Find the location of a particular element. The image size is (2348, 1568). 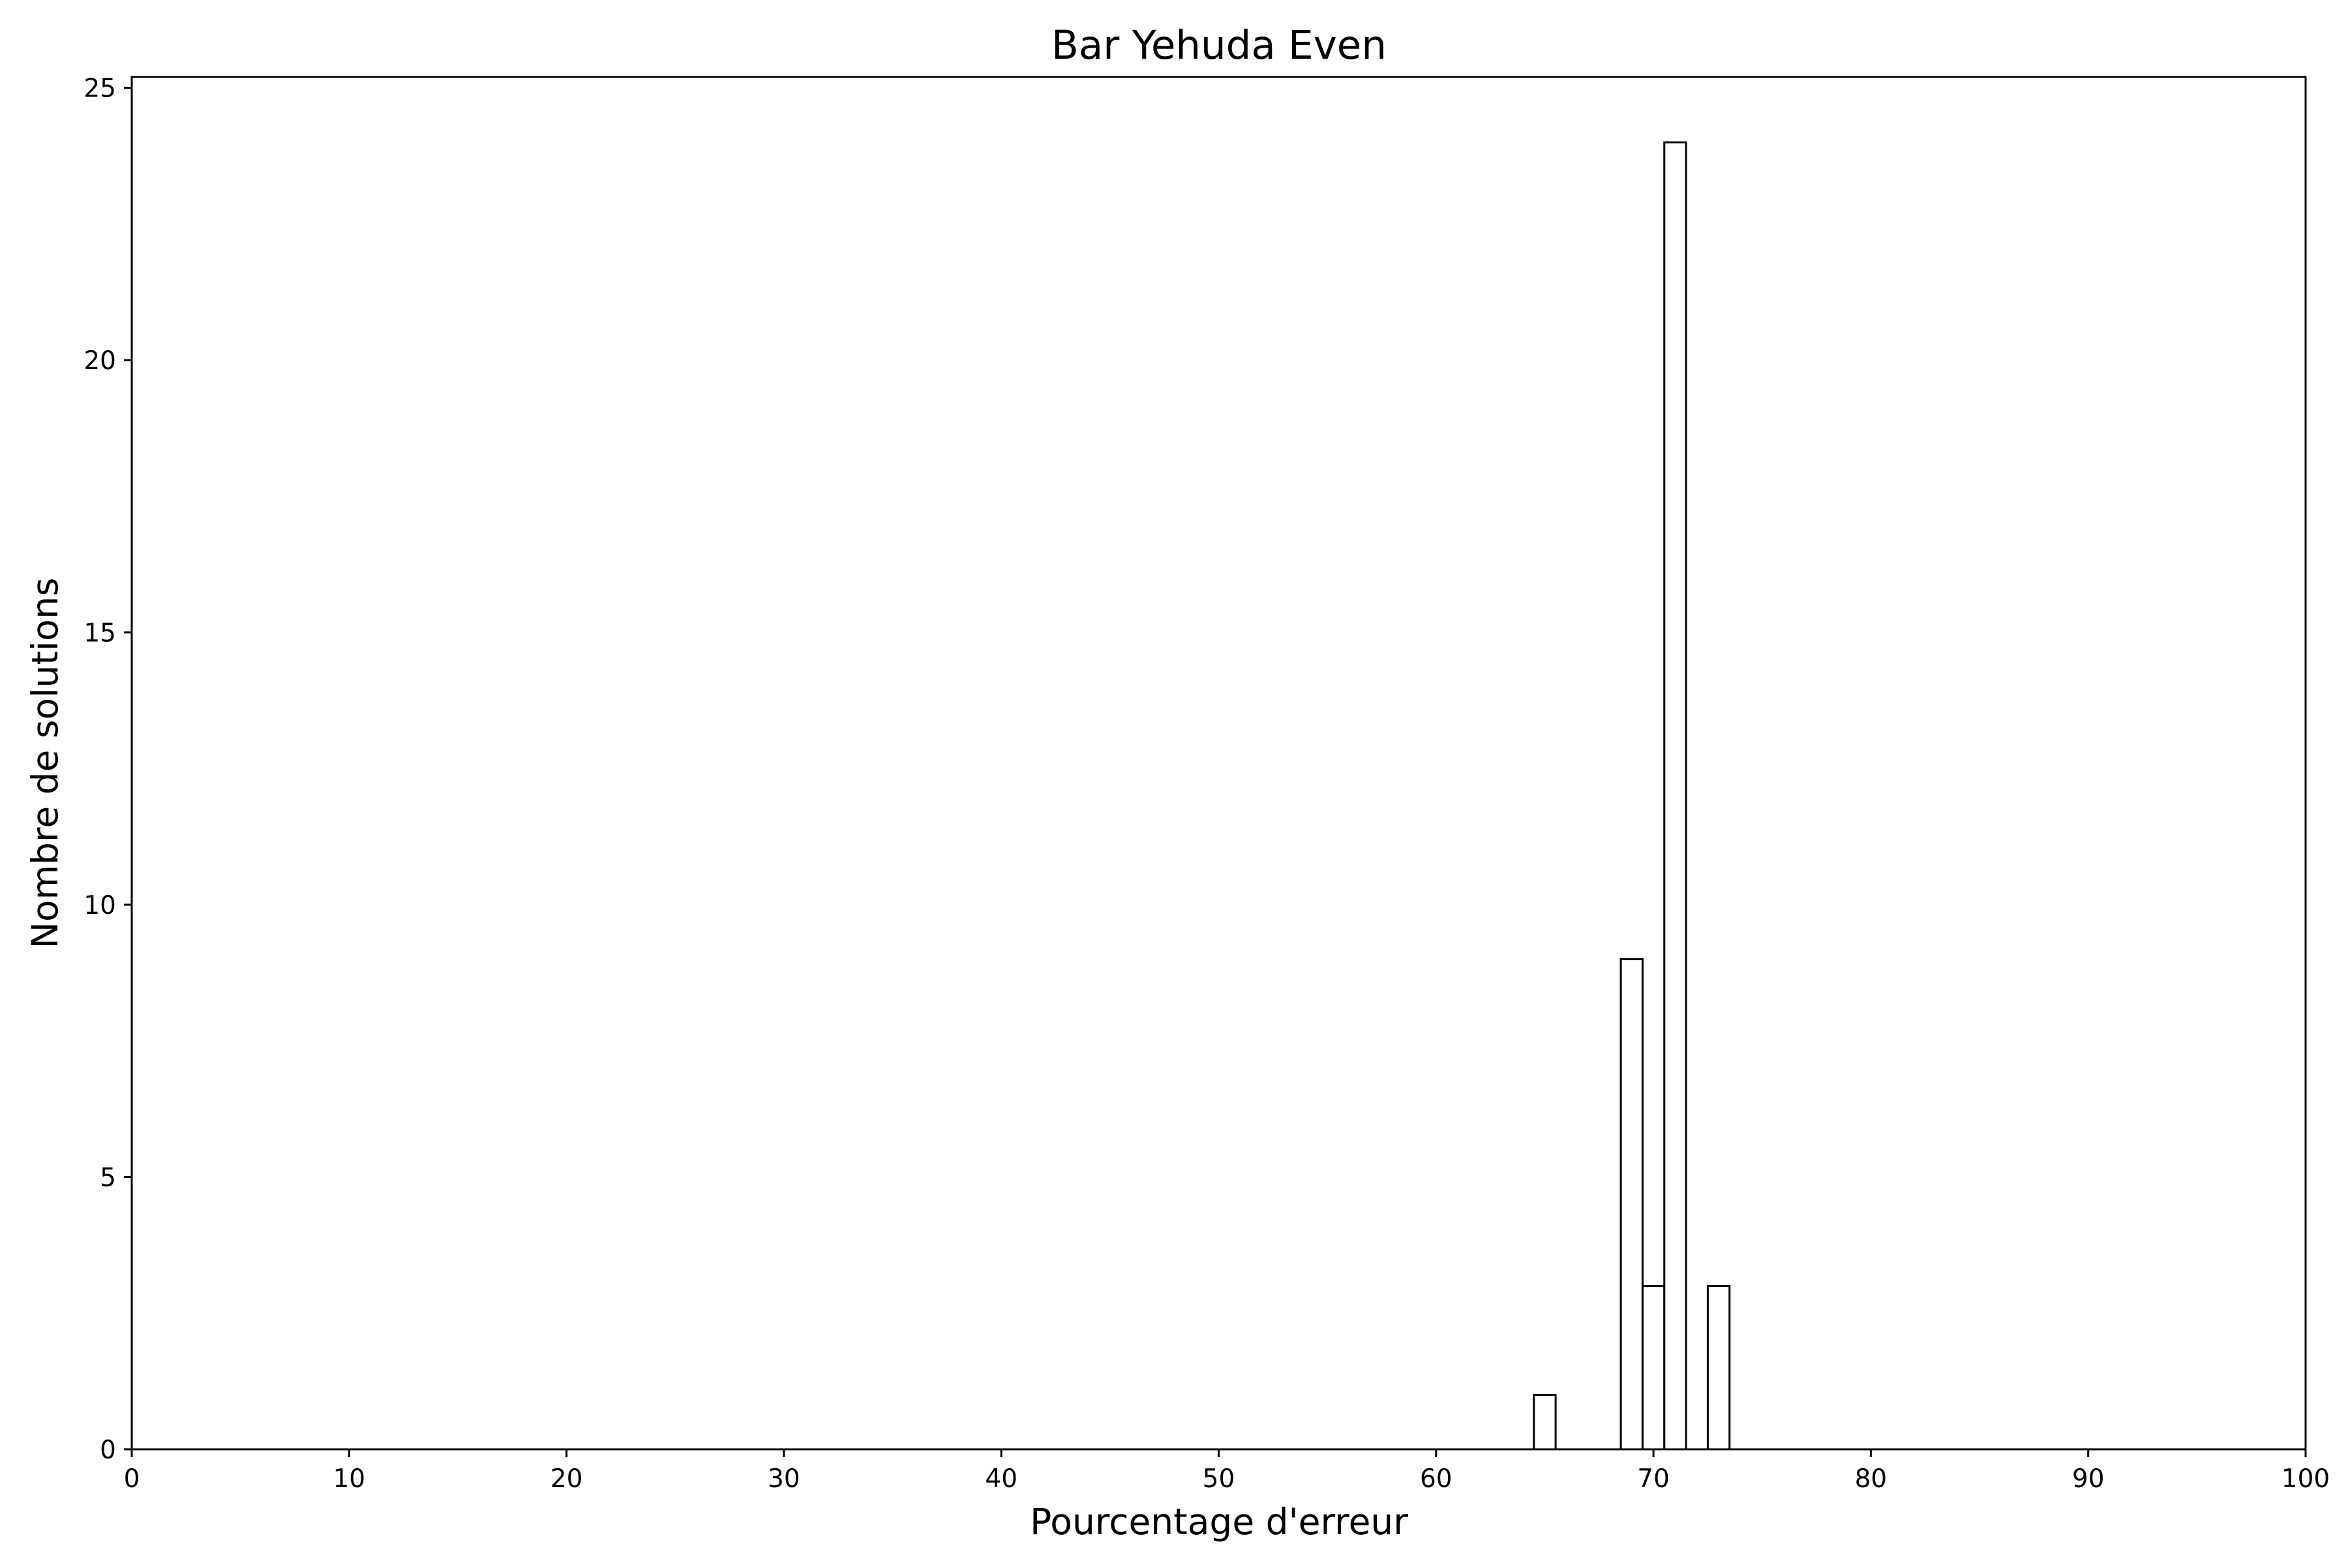

x-tick-label: 60 is located at coordinates (1436, 1479).